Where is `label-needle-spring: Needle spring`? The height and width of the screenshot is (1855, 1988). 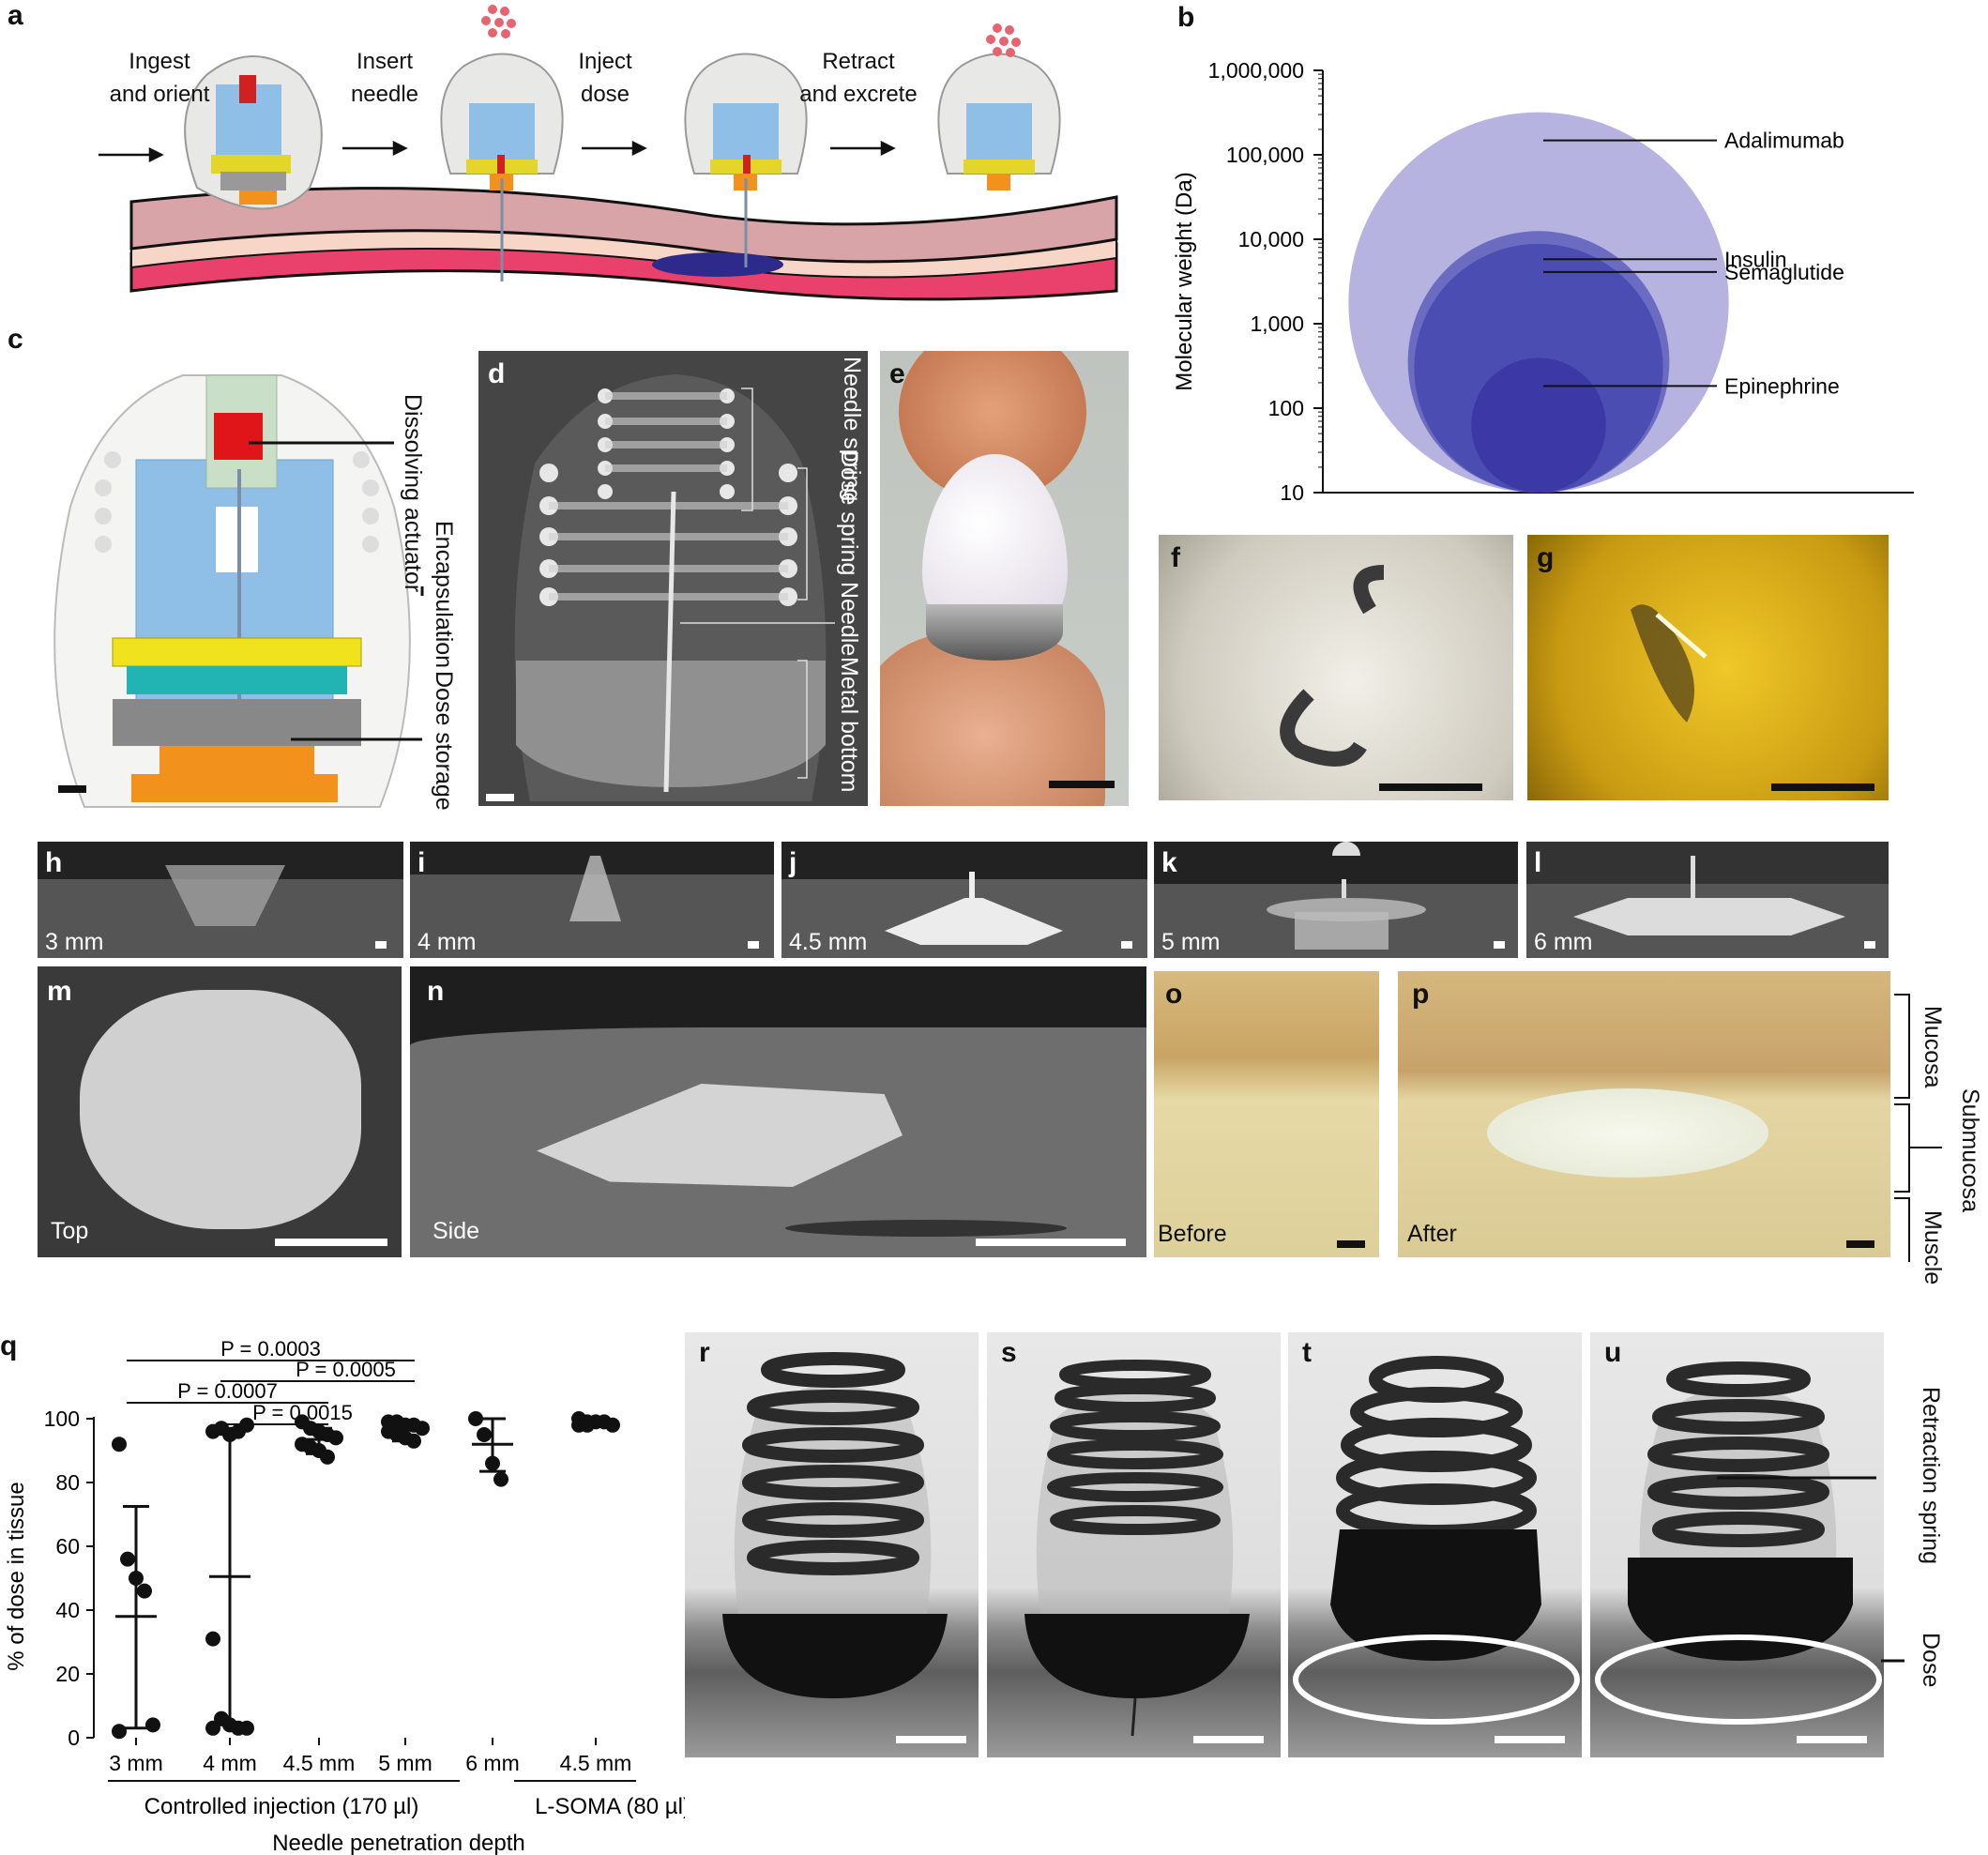 label-needle-spring: Needle spring is located at coordinates (852, 430).